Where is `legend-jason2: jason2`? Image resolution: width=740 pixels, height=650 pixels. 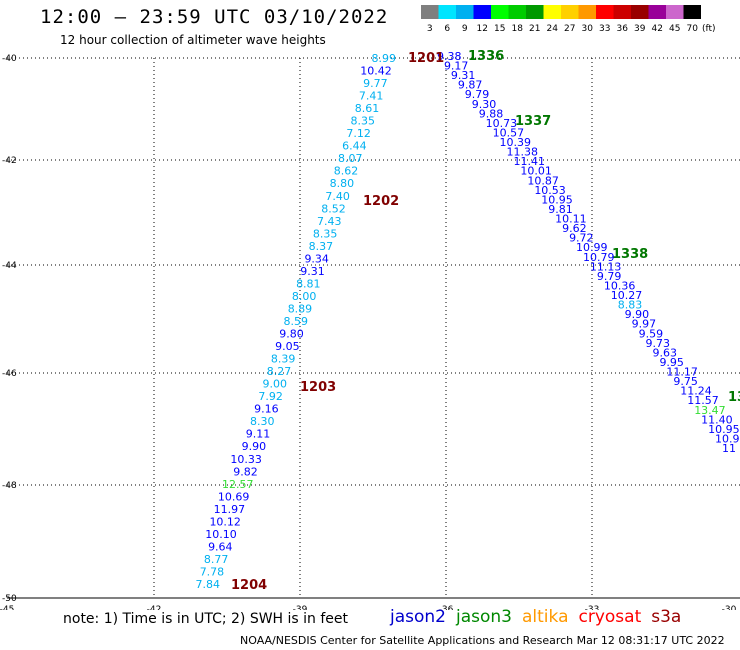 legend-jason2: jason2 is located at coordinates (418, 617).